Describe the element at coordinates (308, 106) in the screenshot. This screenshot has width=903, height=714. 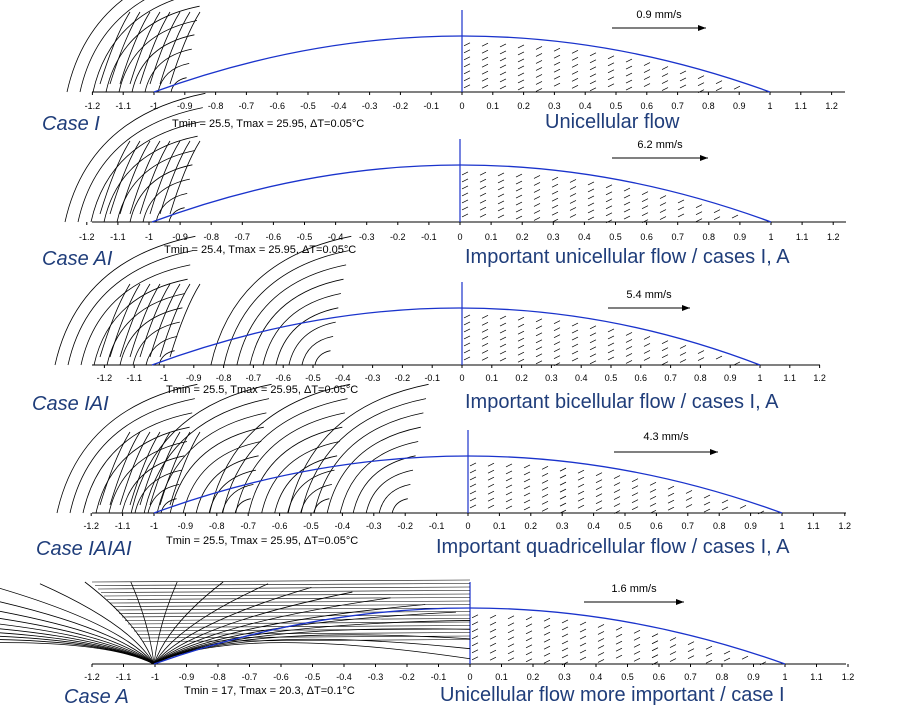
I see `x-tick-label: -0.5` at that location.